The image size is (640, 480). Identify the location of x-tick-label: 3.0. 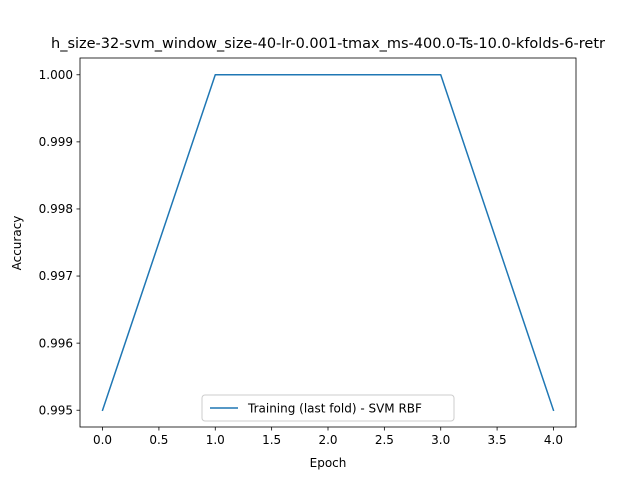
(440, 440).